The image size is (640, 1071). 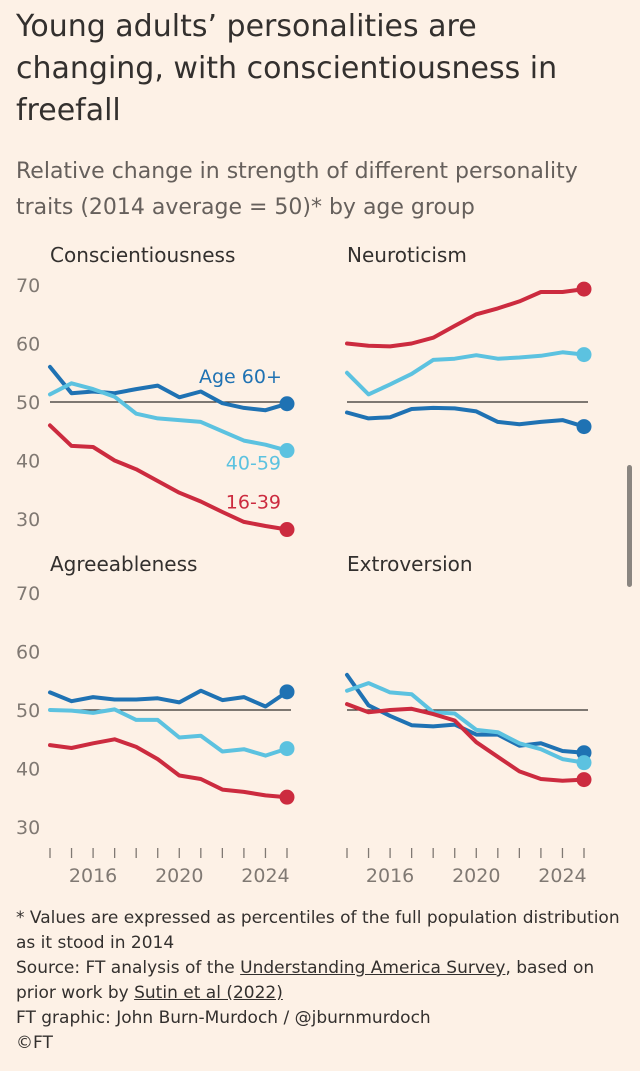 What do you see at coordinates (240, 377) in the screenshot?
I see `series-label: Age 60+` at bounding box center [240, 377].